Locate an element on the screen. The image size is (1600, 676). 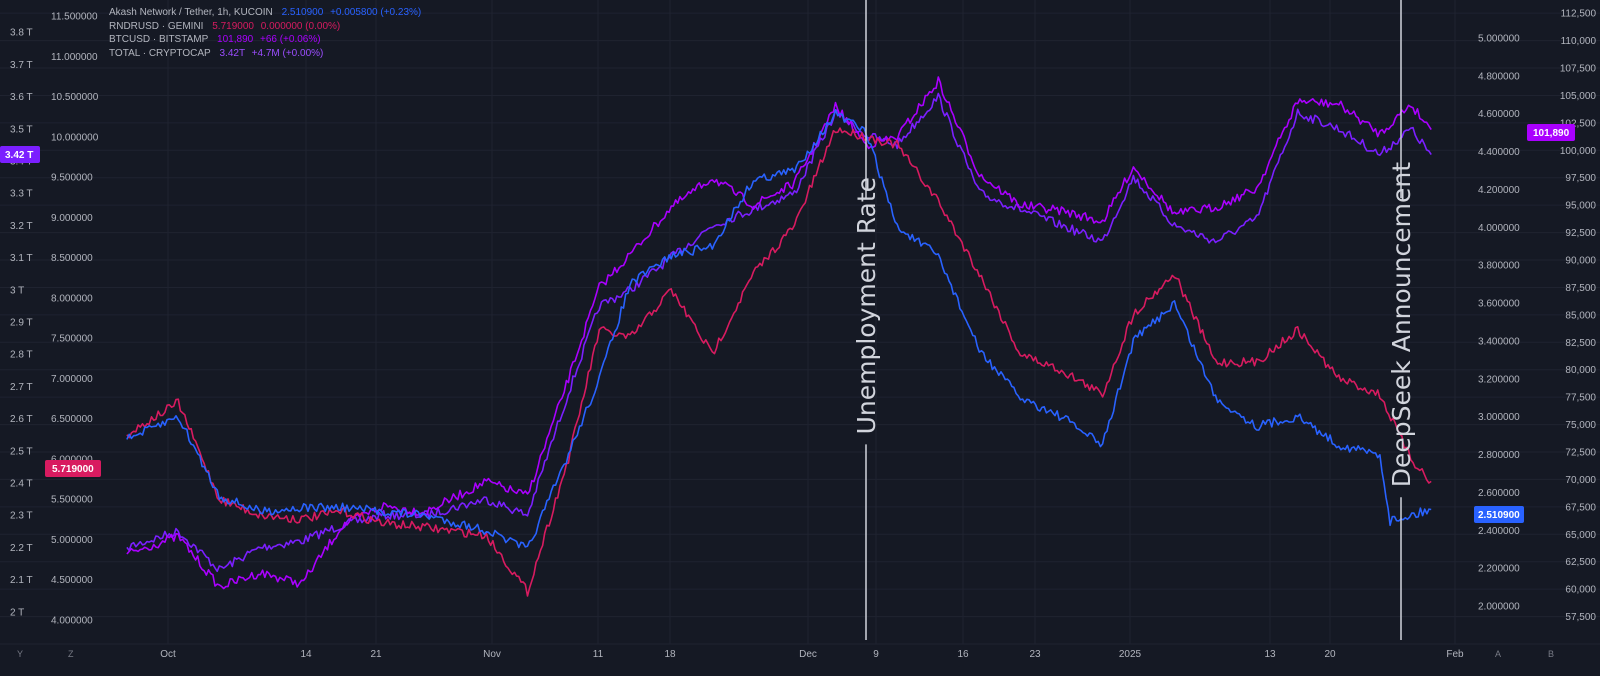
axis-tick-label: 8.000000 is located at coordinates (72, 298).